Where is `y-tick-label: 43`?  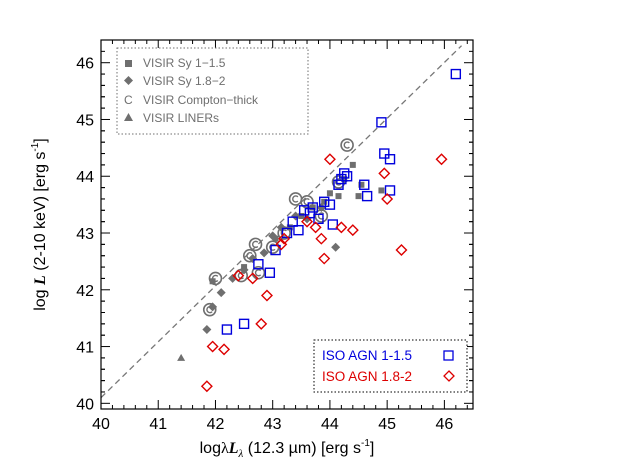 y-tick-label: 43 is located at coordinates (85, 234).